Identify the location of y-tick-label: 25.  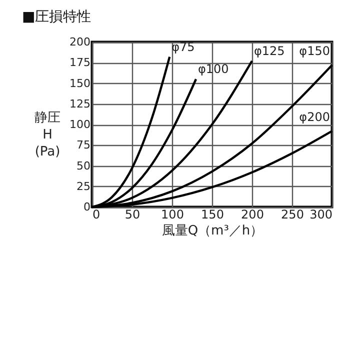
(83, 186).